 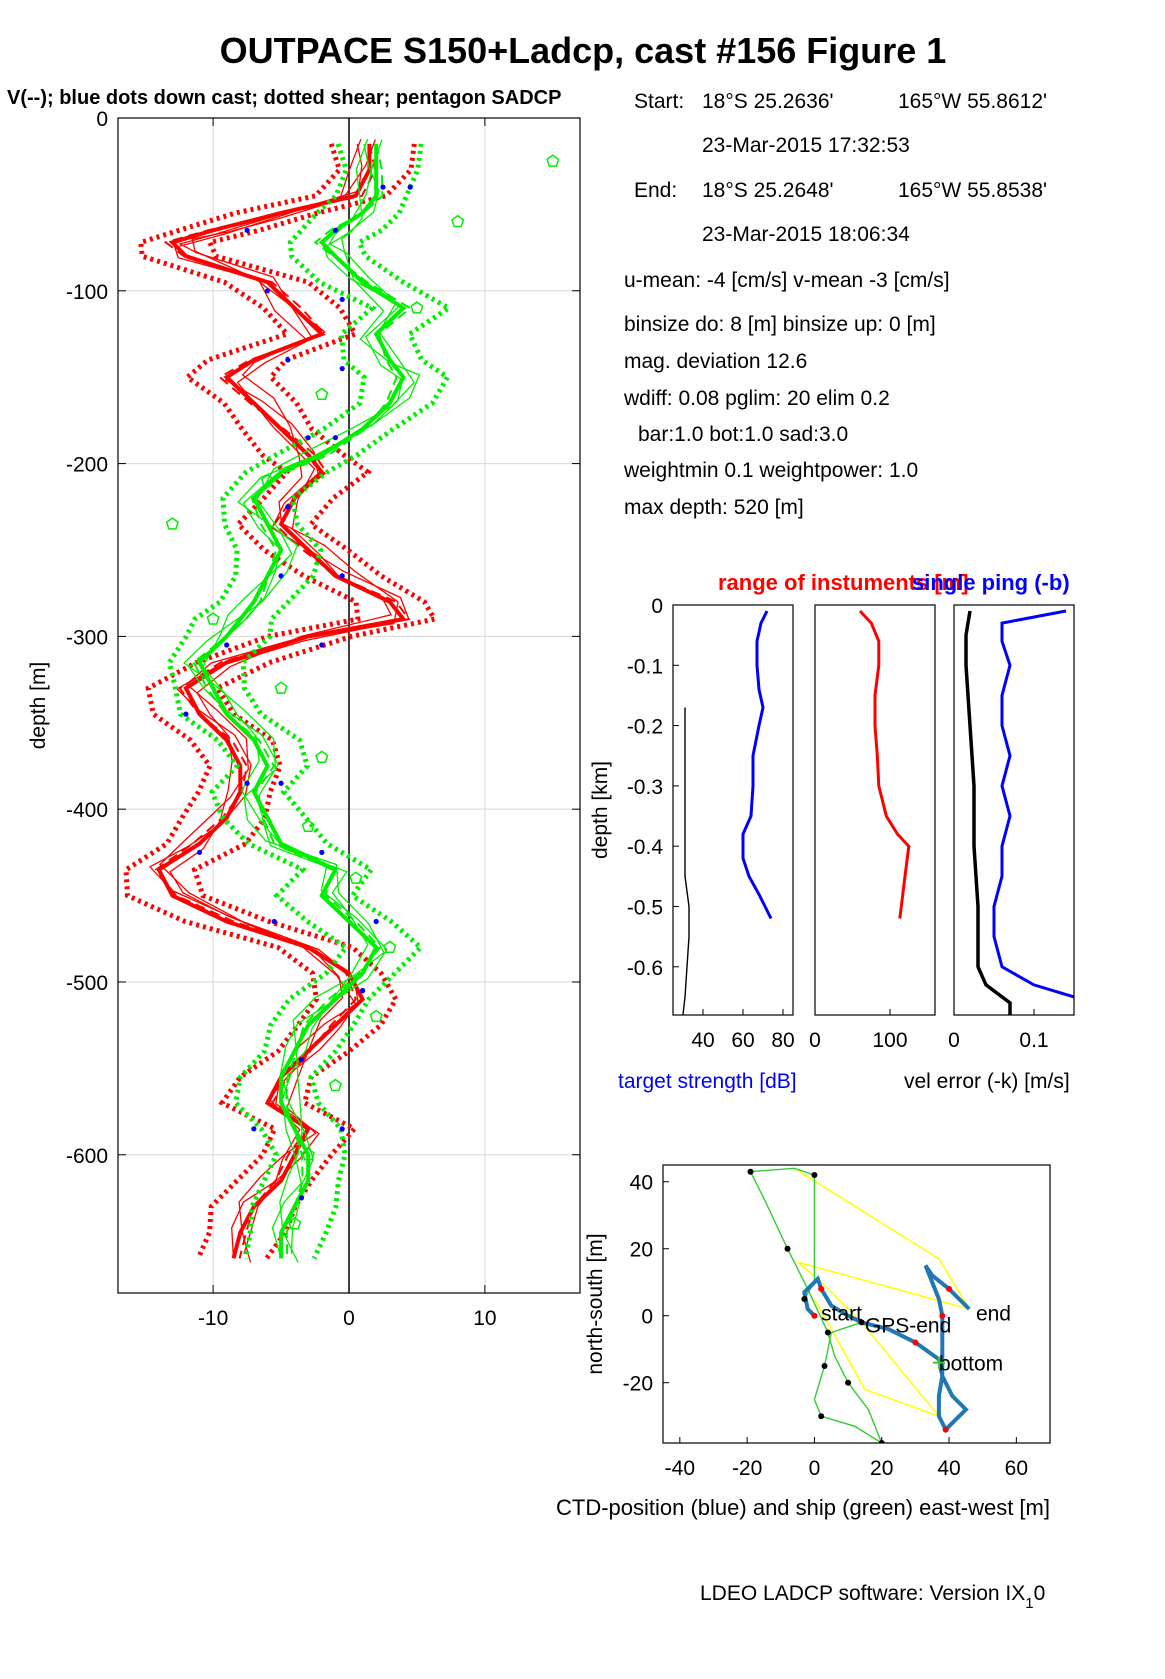 What do you see at coordinates (87, 465) in the screenshot?
I see `y-tick-label: -200` at bounding box center [87, 465].